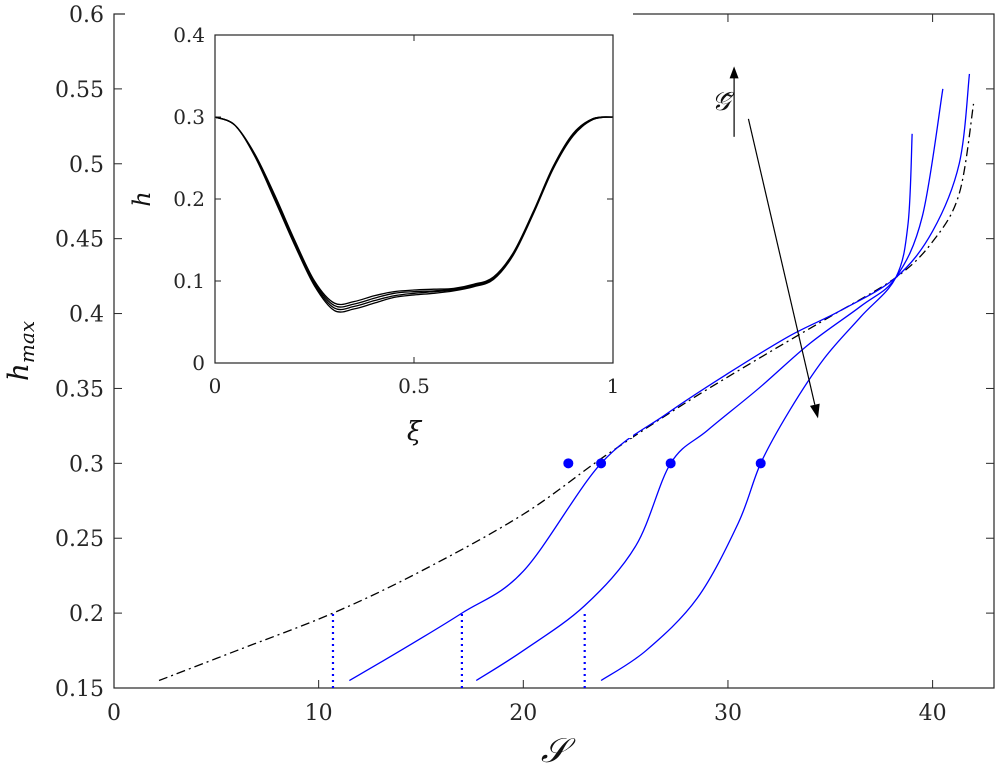 This screenshot has width=997, height=772. I want to click on main-x-tick-label: 30, so click(728, 713).